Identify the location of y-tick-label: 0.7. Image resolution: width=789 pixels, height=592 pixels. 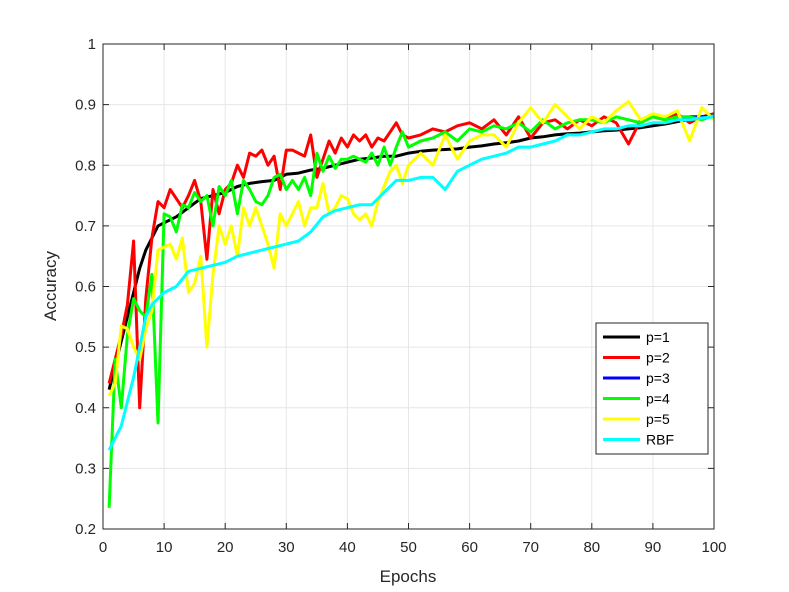
(85, 226).